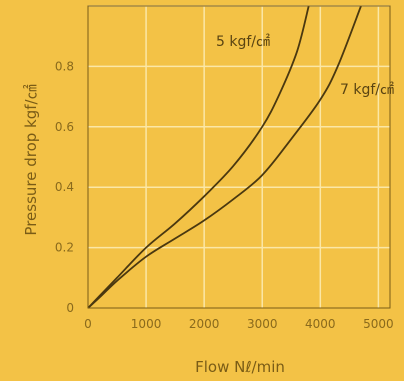 The image size is (404, 381). What do you see at coordinates (240, 367) in the screenshot?
I see `x-axis-title: Flow Nℓ/min` at bounding box center [240, 367].